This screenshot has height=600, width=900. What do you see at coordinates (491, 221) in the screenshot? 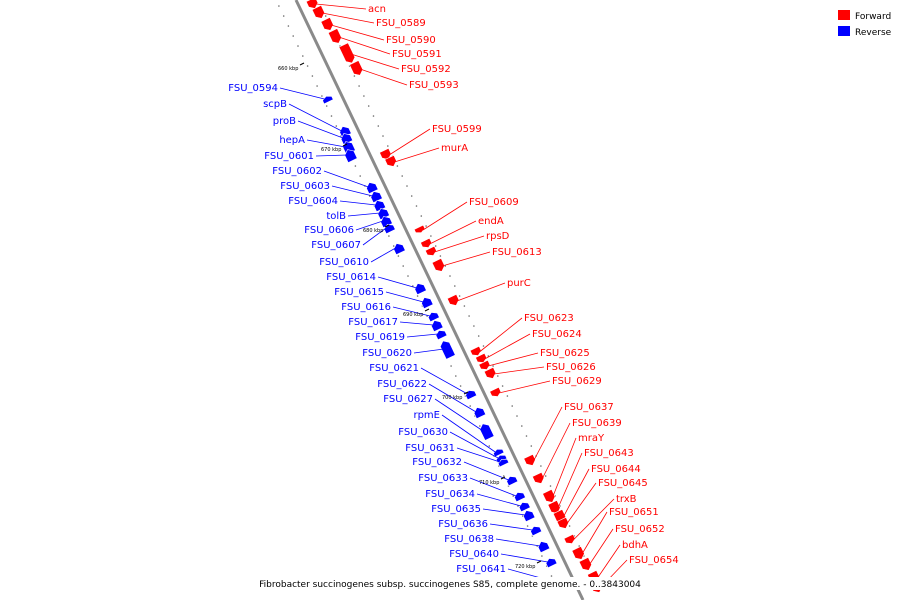
I see `gene-label-enda: endA` at bounding box center [491, 221].